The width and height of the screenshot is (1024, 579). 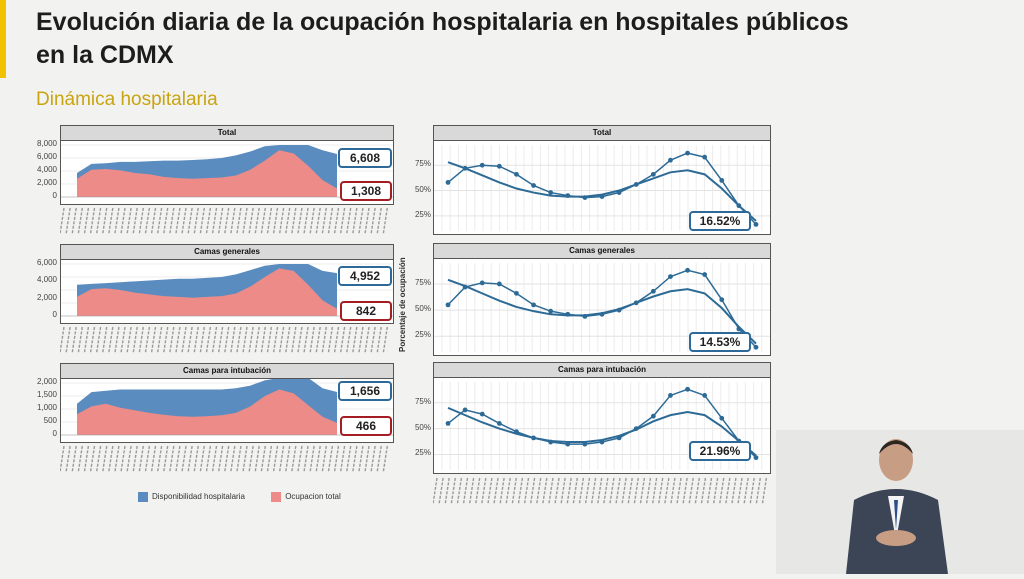 What do you see at coordinates (227, 371) in the screenshot?
I see `chart-title: Camas para intubación` at bounding box center [227, 371].